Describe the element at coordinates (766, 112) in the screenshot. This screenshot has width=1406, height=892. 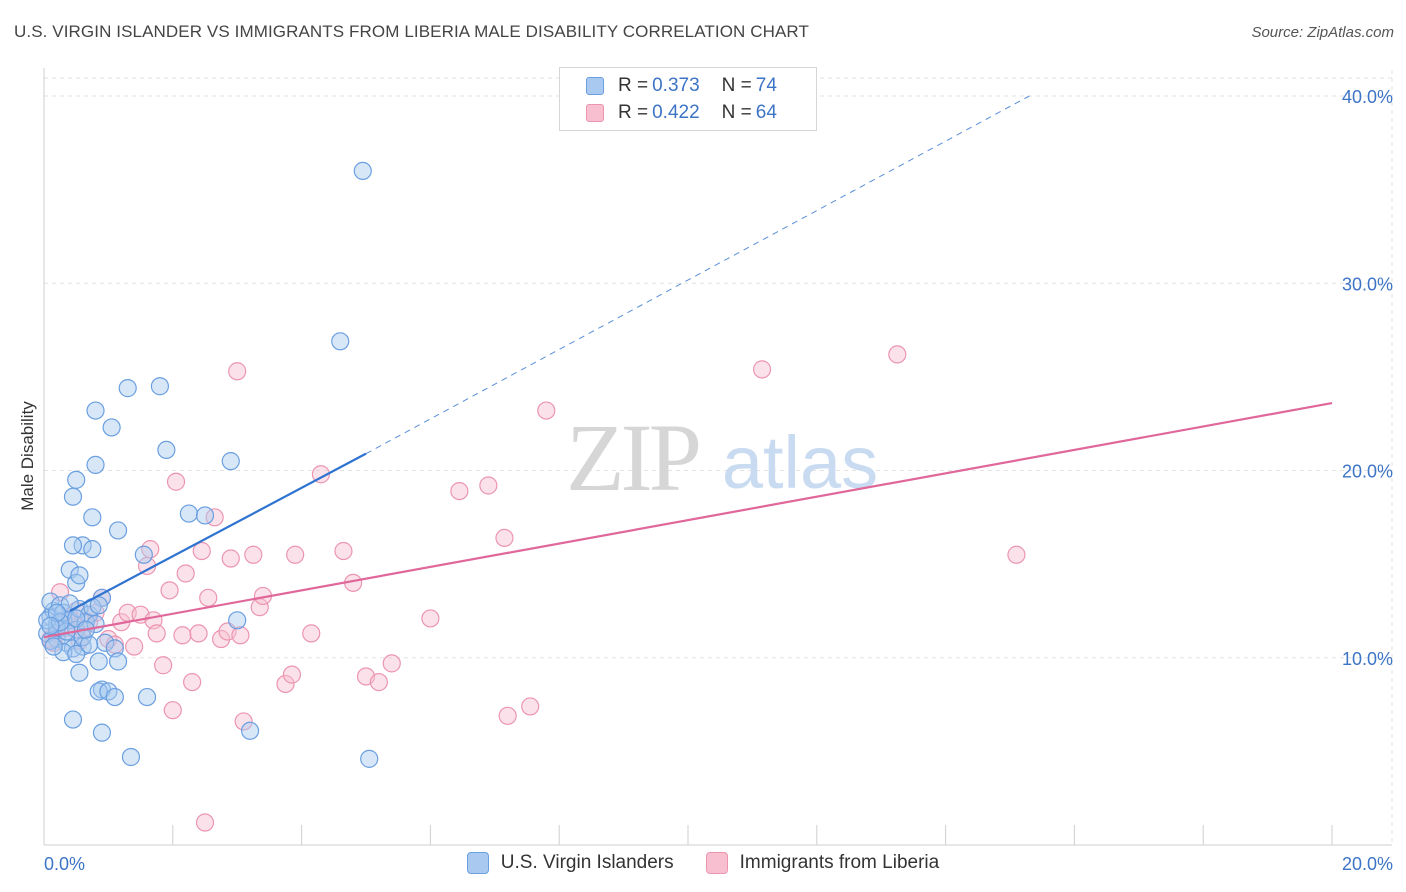
I see `n-value: 64` at that location.